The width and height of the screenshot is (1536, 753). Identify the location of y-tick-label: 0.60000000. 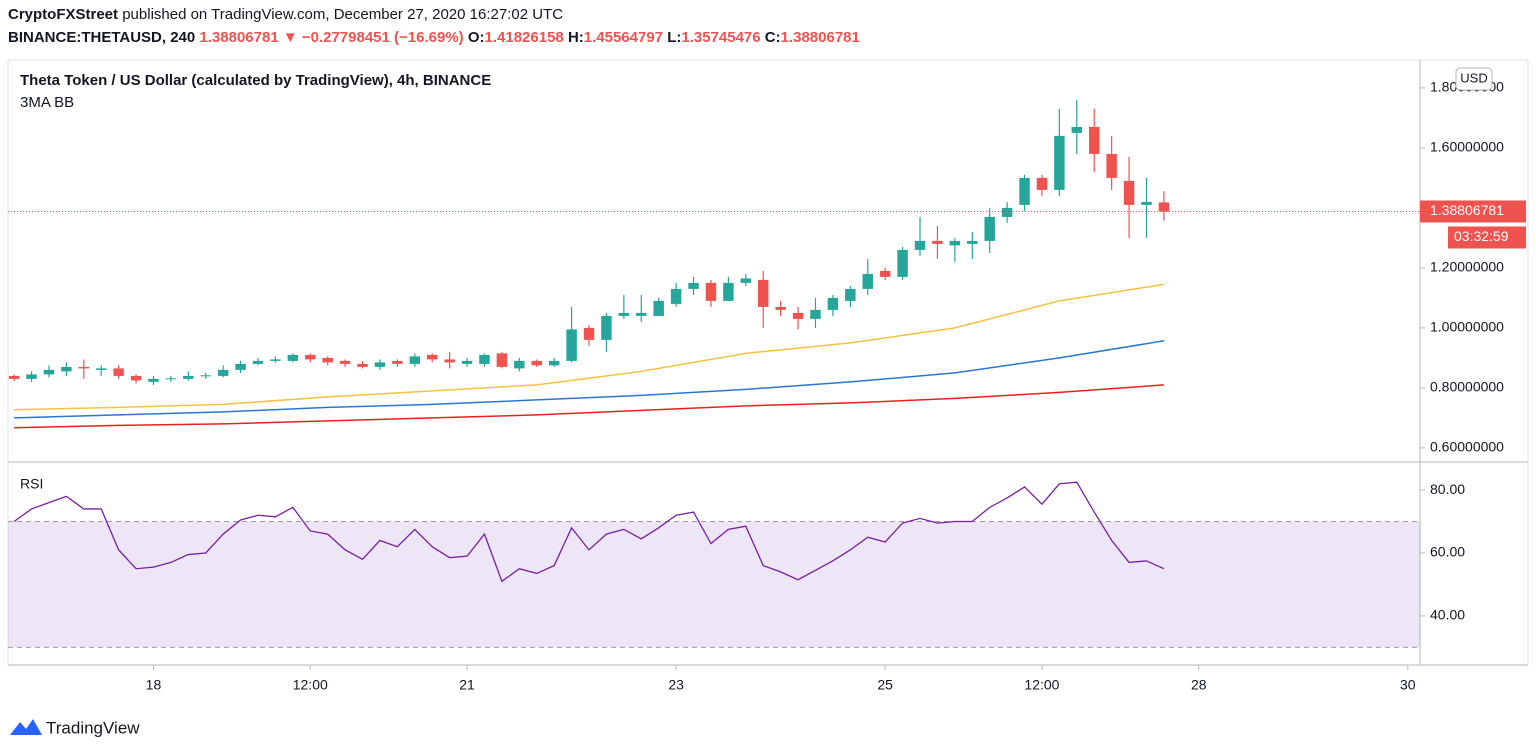
(1467, 447).